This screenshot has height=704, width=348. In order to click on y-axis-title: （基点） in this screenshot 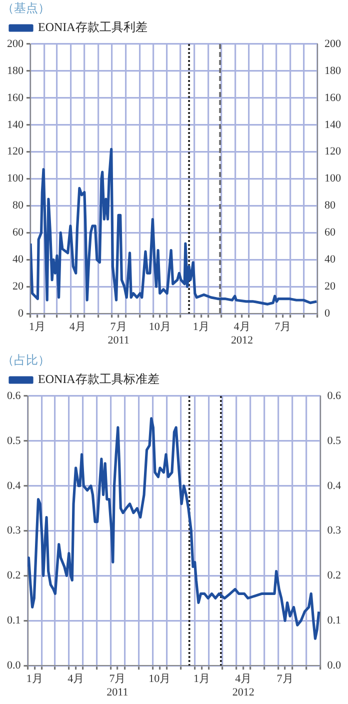, I will do `click(26, 8)`.